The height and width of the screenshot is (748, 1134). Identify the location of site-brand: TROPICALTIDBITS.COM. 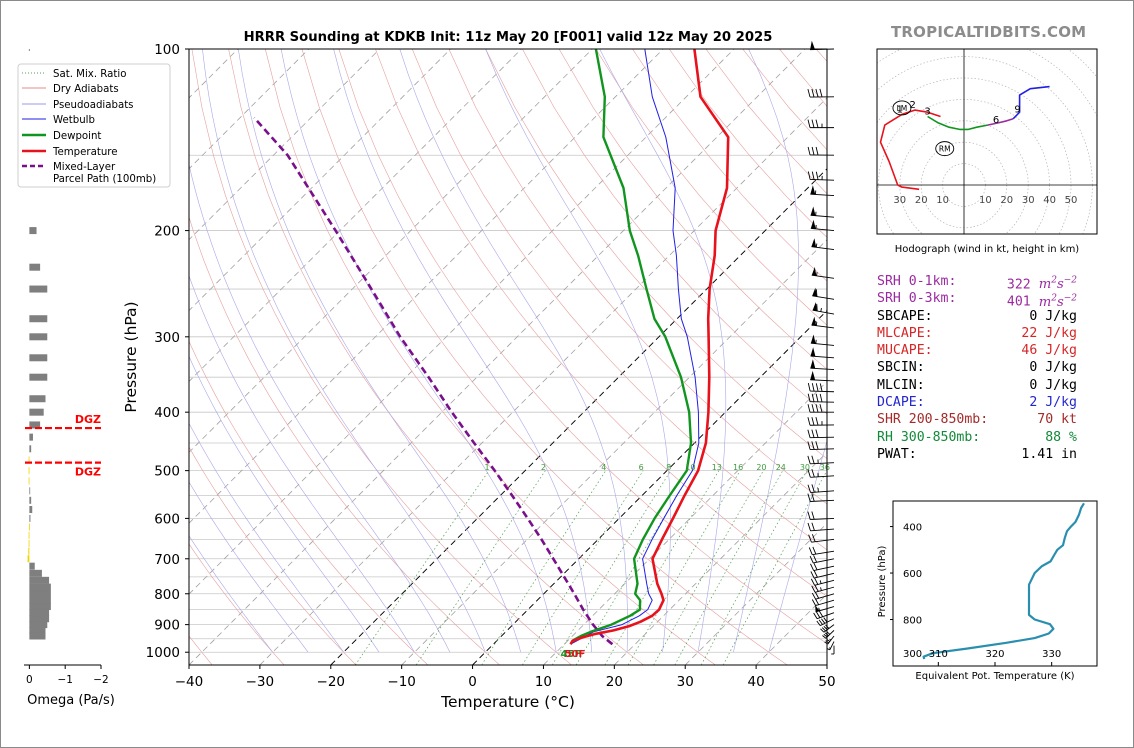
(989, 32).